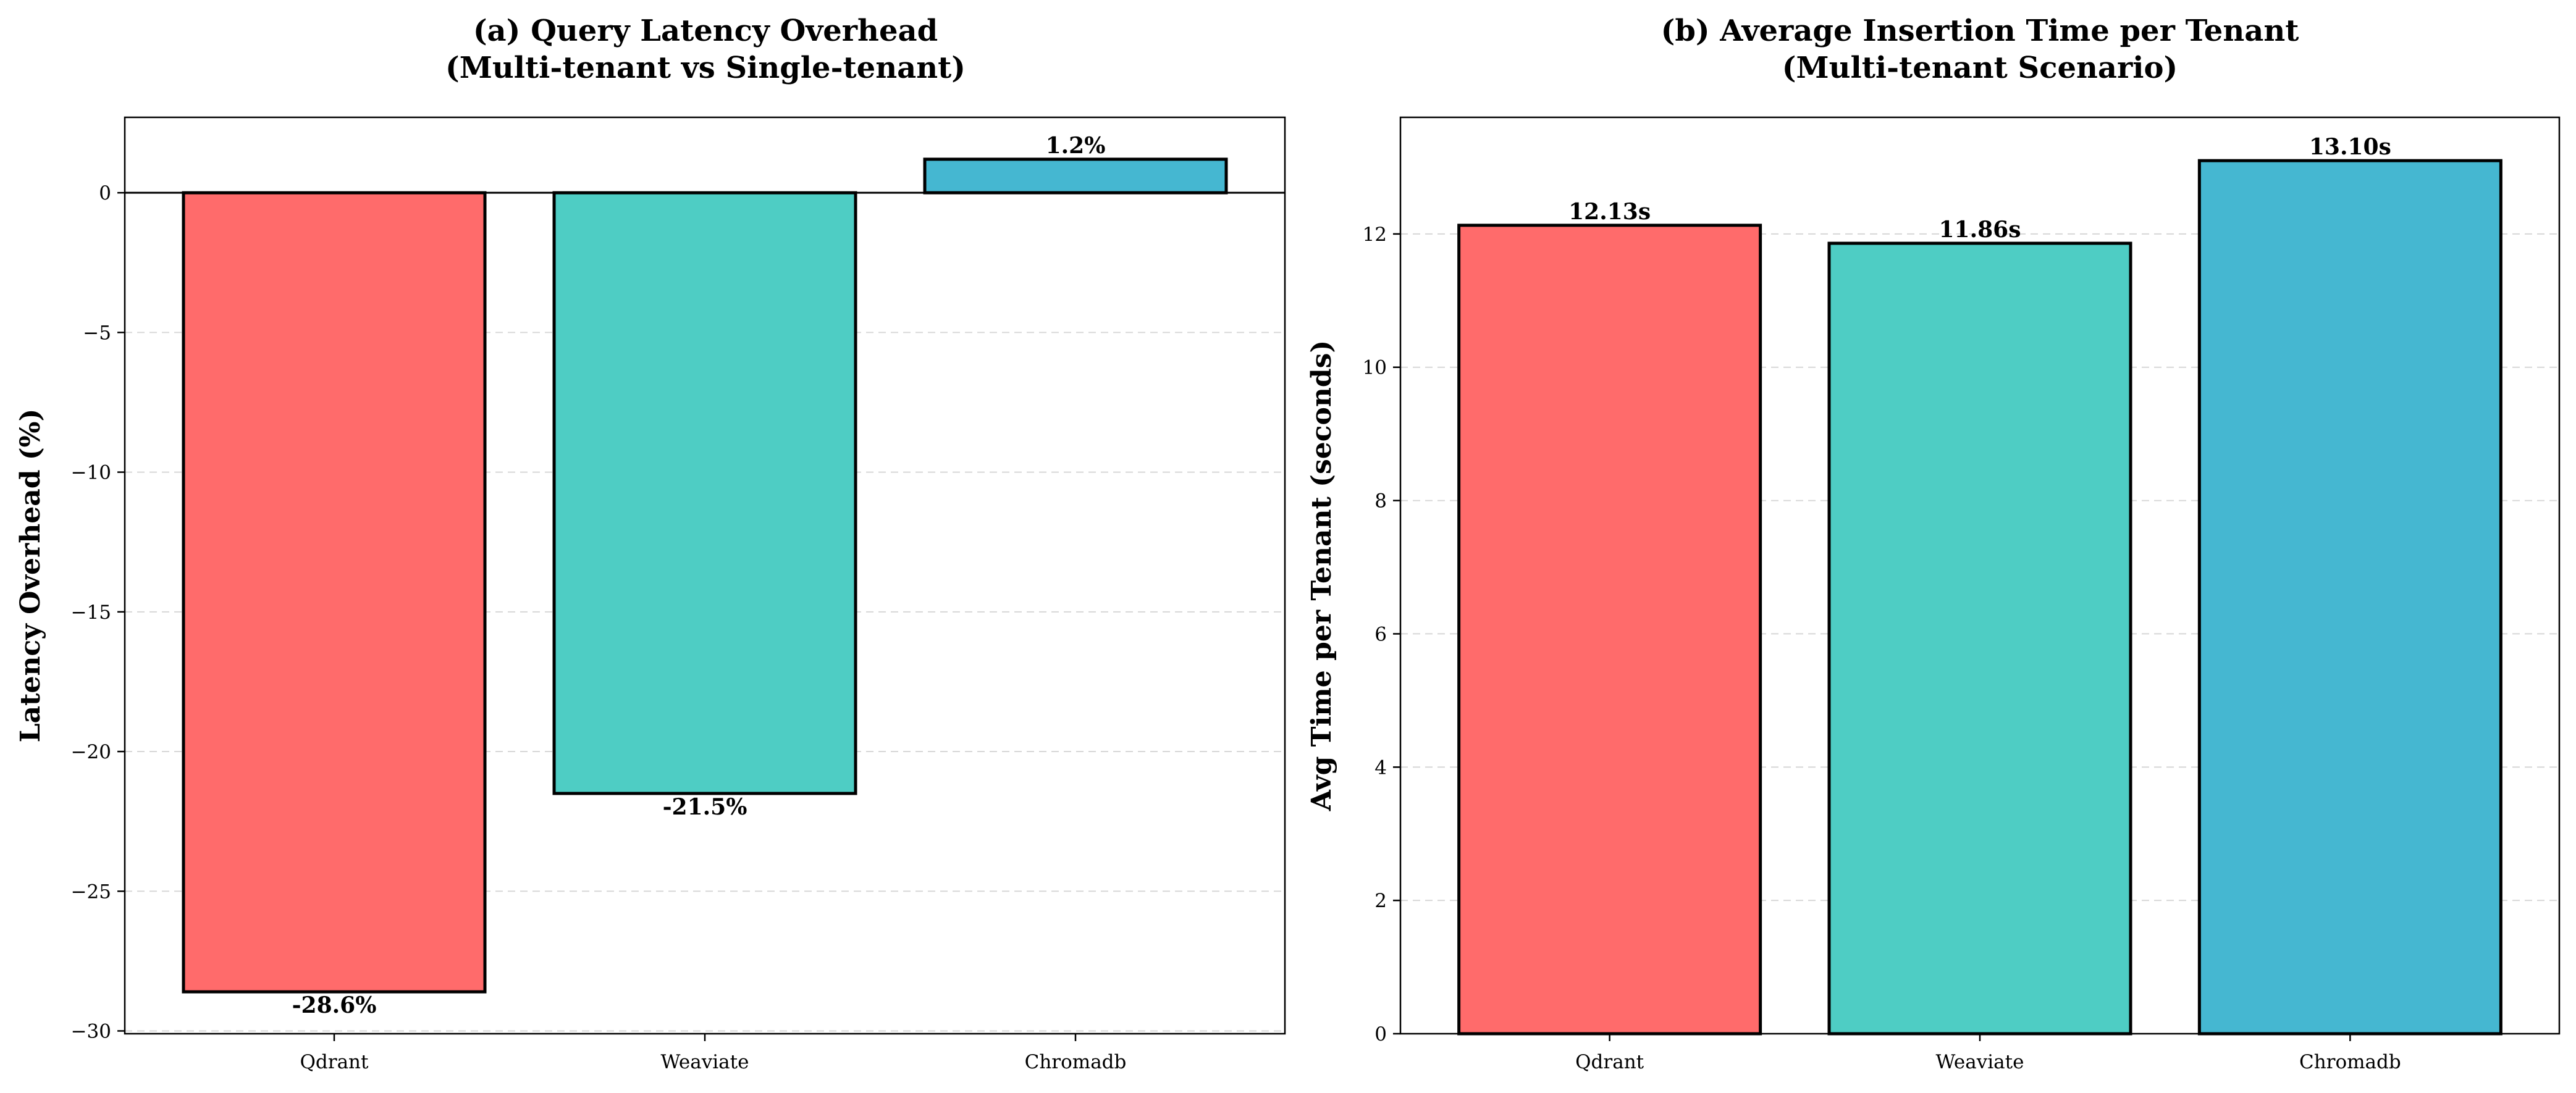  Describe the element at coordinates (2350, 147) in the screenshot. I see `data-label: 13.10s` at that location.